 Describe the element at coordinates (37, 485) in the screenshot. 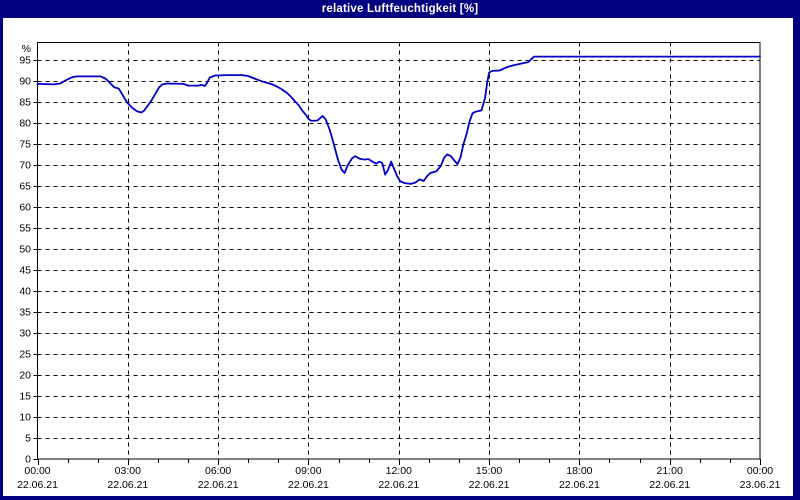

I see `x-date-label-0: 22.06.21` at that location.